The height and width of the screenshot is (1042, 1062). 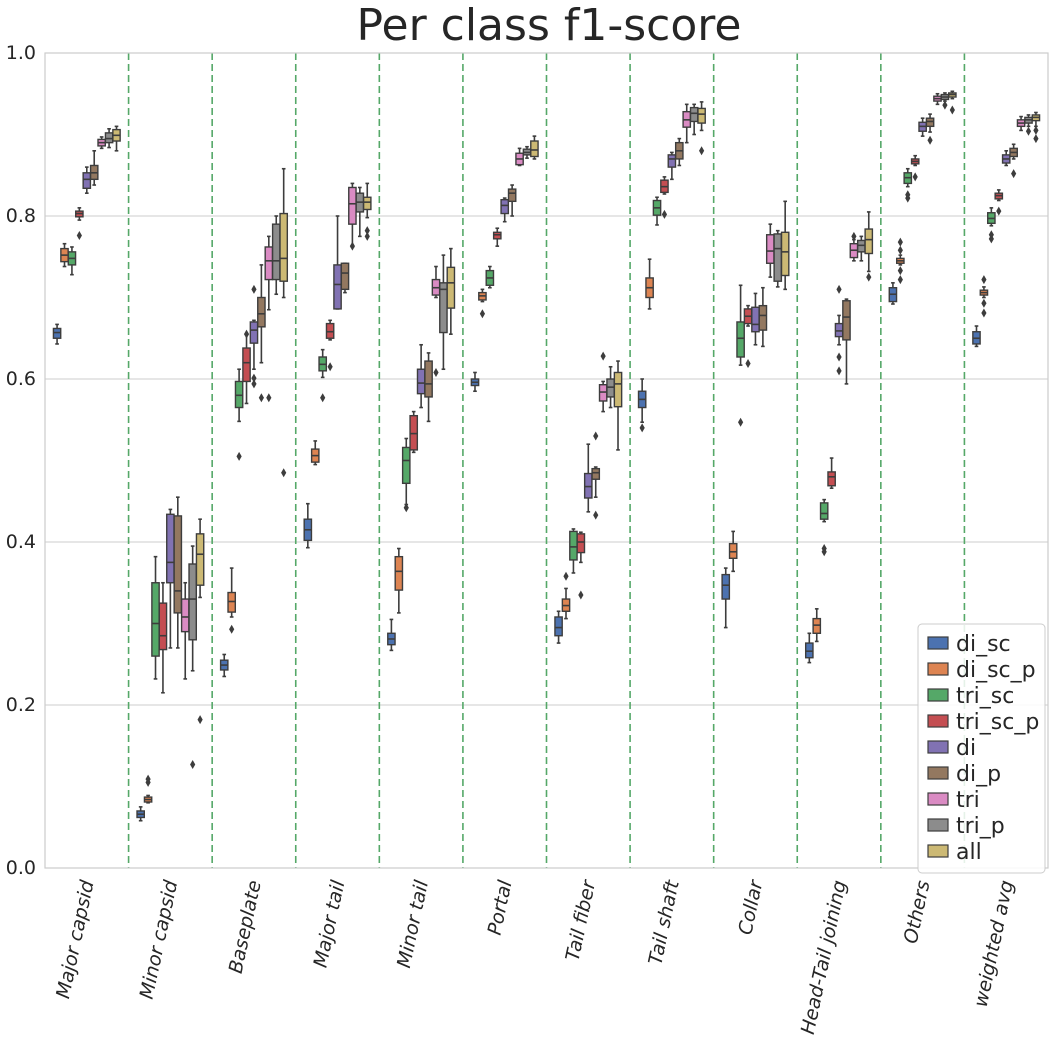 What do you see at coordinates (21, 542) in the screenshot?
I see `y-tick-label: 0.4` at bounding box center [21, 542].